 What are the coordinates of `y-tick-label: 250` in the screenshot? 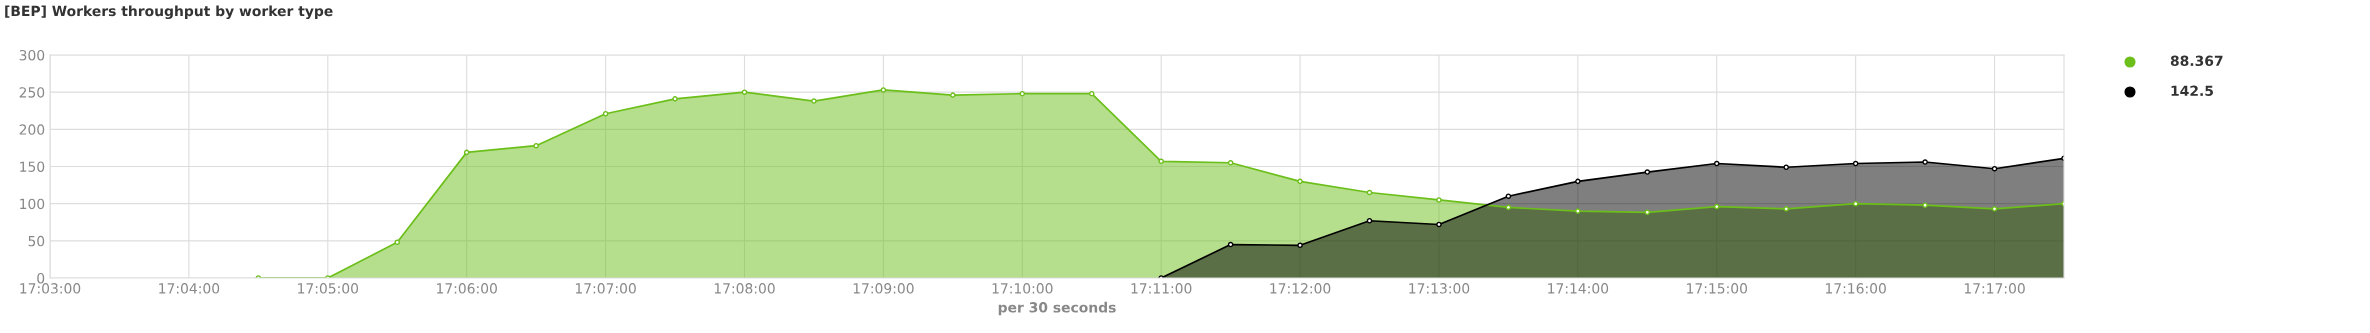 It's located at (32, 92).